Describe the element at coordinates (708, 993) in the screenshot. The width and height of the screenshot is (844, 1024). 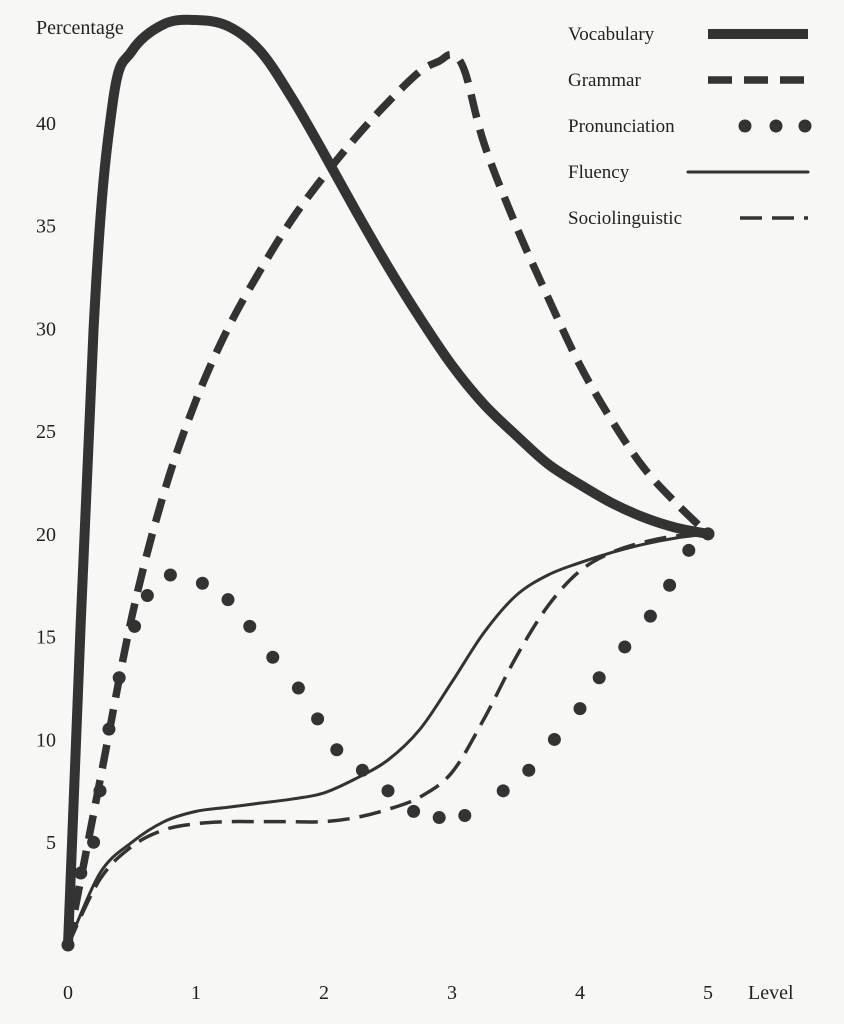
I see `x-tick-label: 5` at that location.